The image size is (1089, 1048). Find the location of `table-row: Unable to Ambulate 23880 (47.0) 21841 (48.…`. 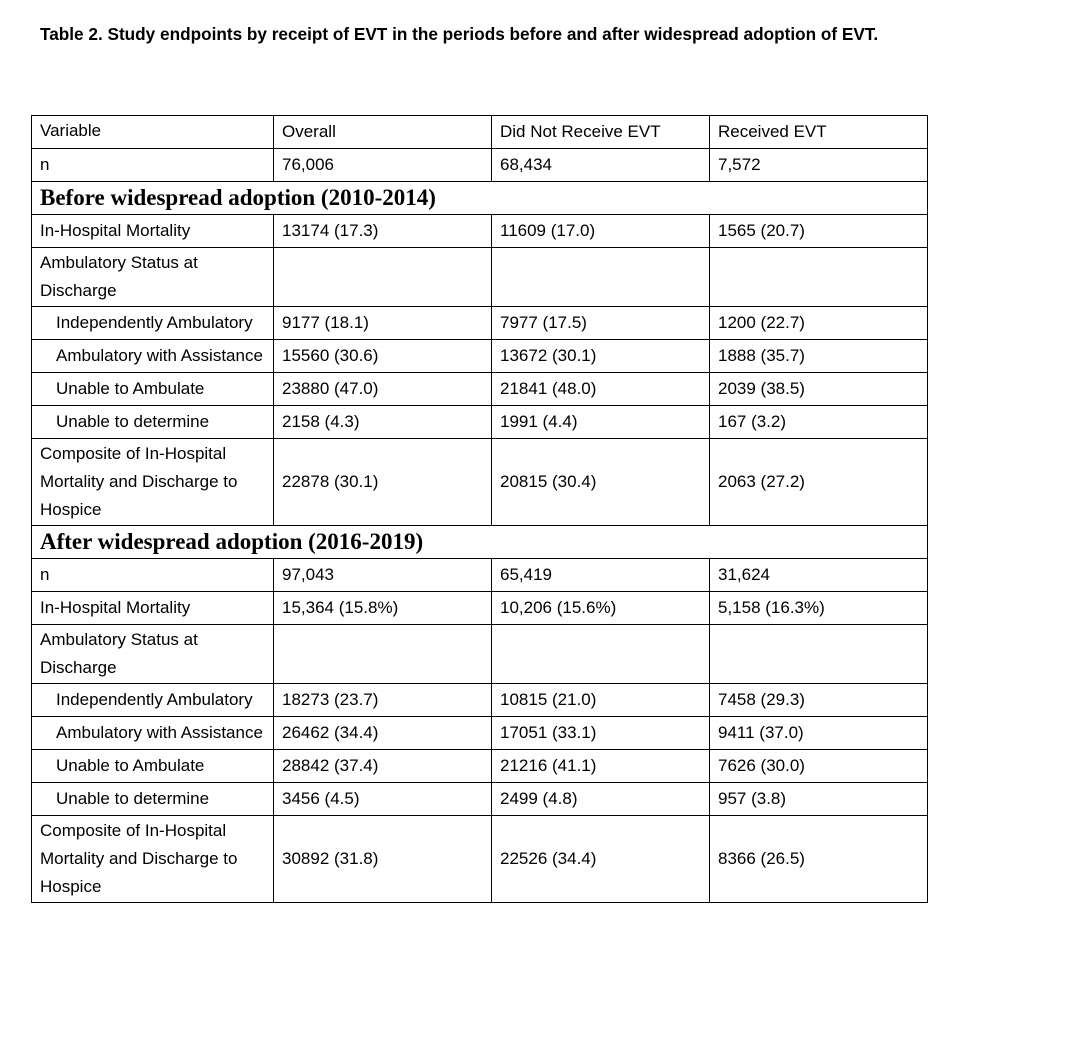

table-row: Unable to Ambulate 23880 (47.0) 21841 (48.… is located at coordinates (479, 389).